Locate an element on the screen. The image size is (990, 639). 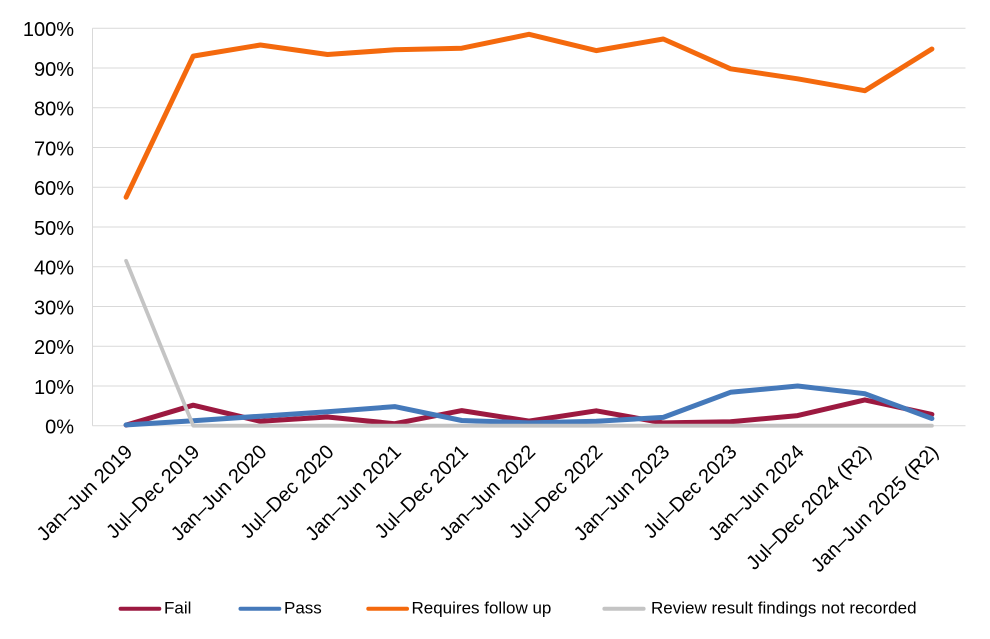
svg-text: 20% is located at coordinates (54, 348).